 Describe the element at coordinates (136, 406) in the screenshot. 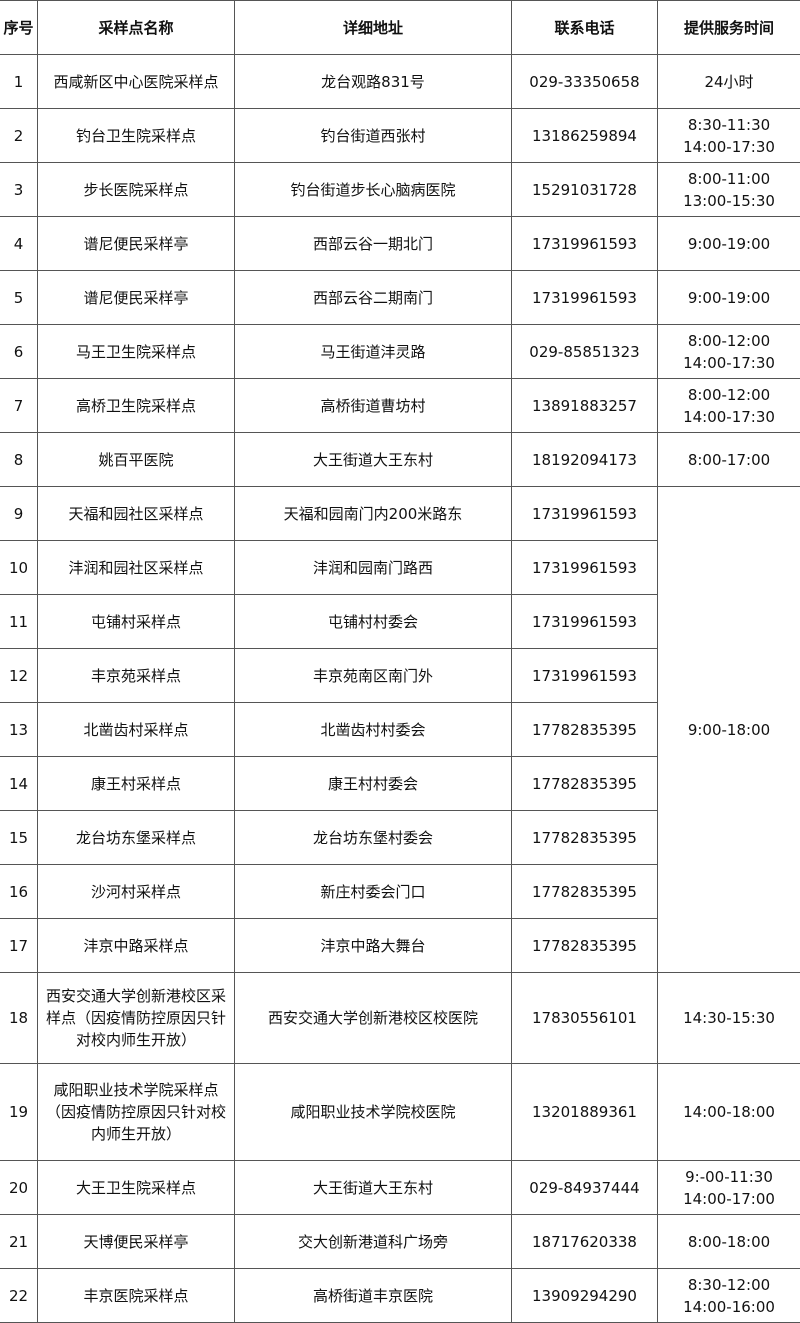

I see `cell-name: 高桥卫生院采样点` at that location.